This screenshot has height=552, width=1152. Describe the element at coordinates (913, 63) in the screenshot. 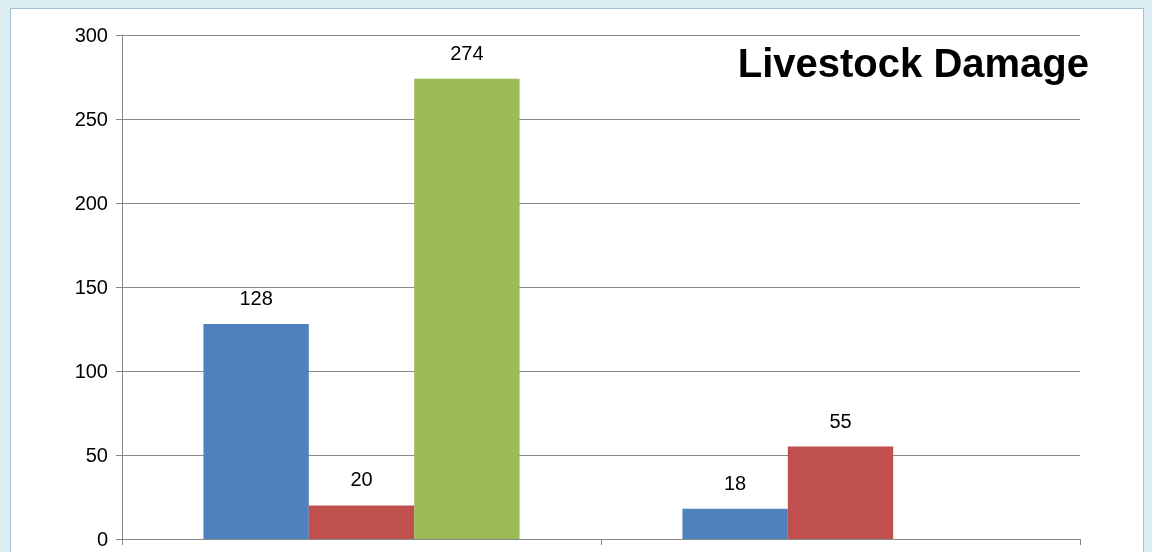

I see `chart-title: Livestock Damage` at that location.